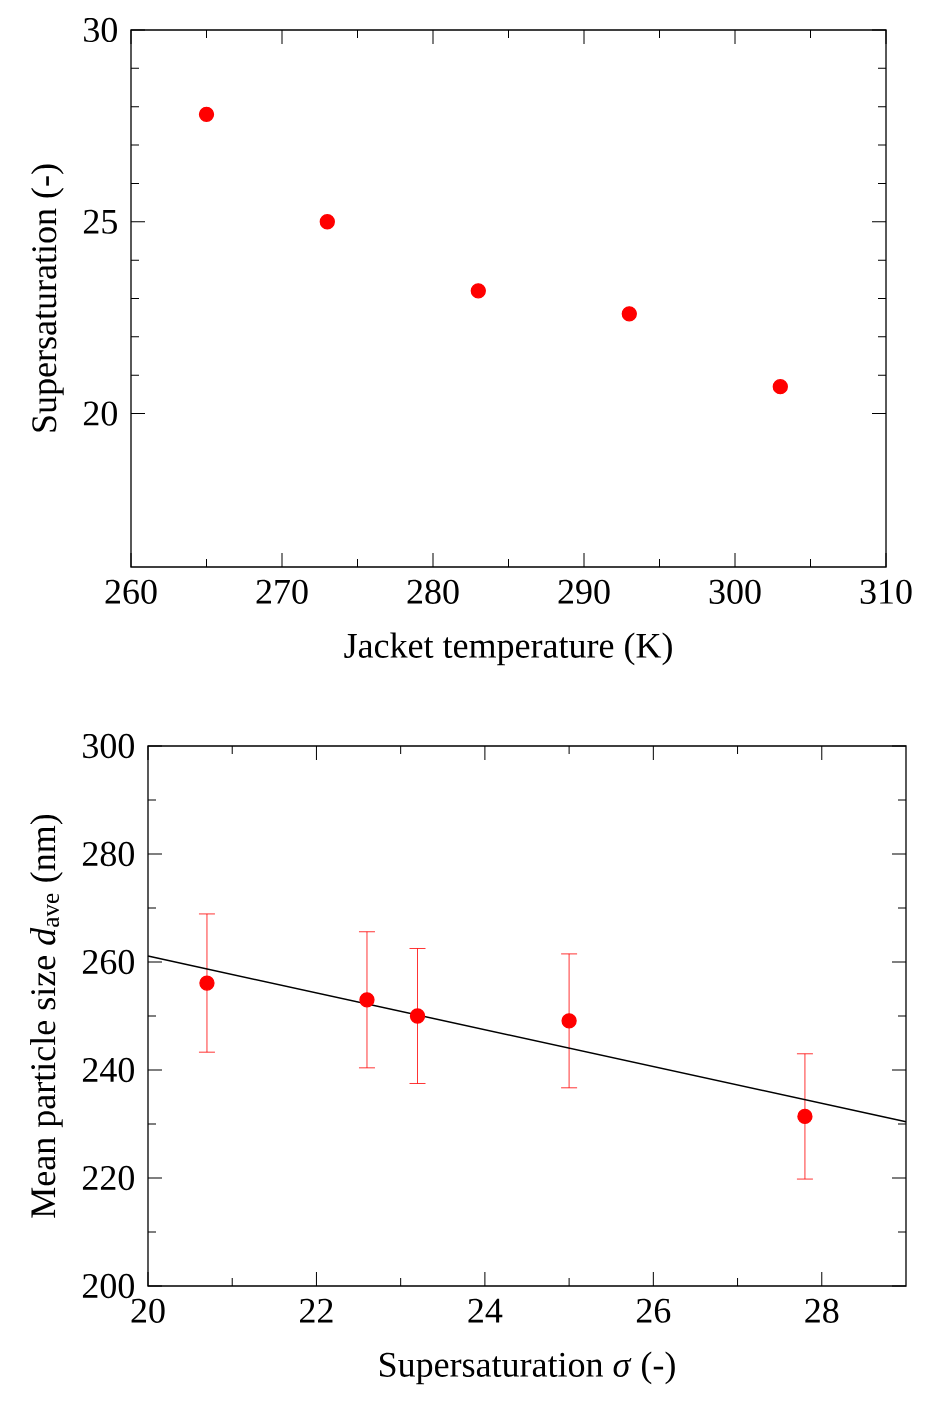 The image size is (927, 1404). I want to click on y-tick-label: 20, so click(100, 413).